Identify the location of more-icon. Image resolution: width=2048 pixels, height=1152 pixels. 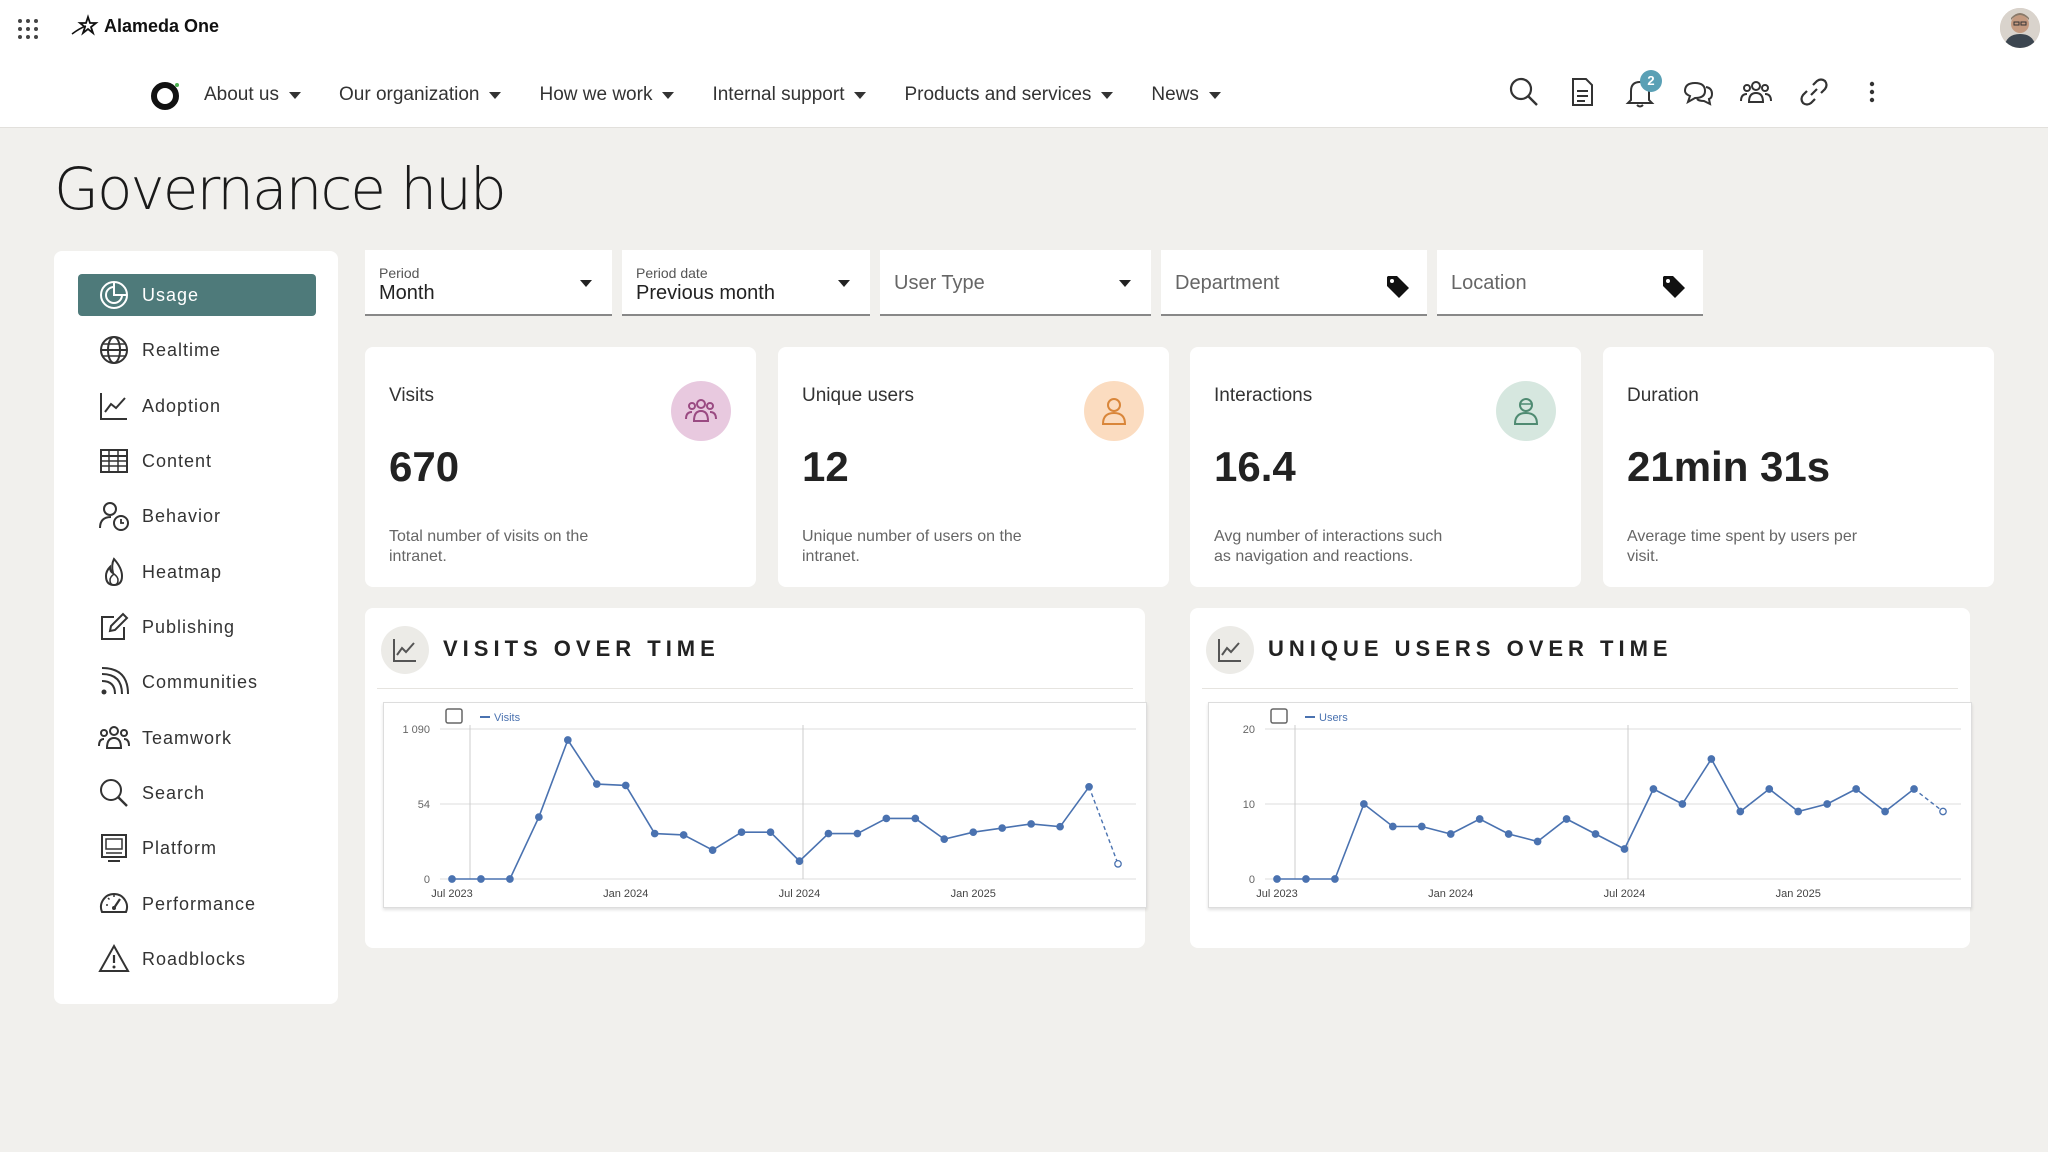
(1872, 92).